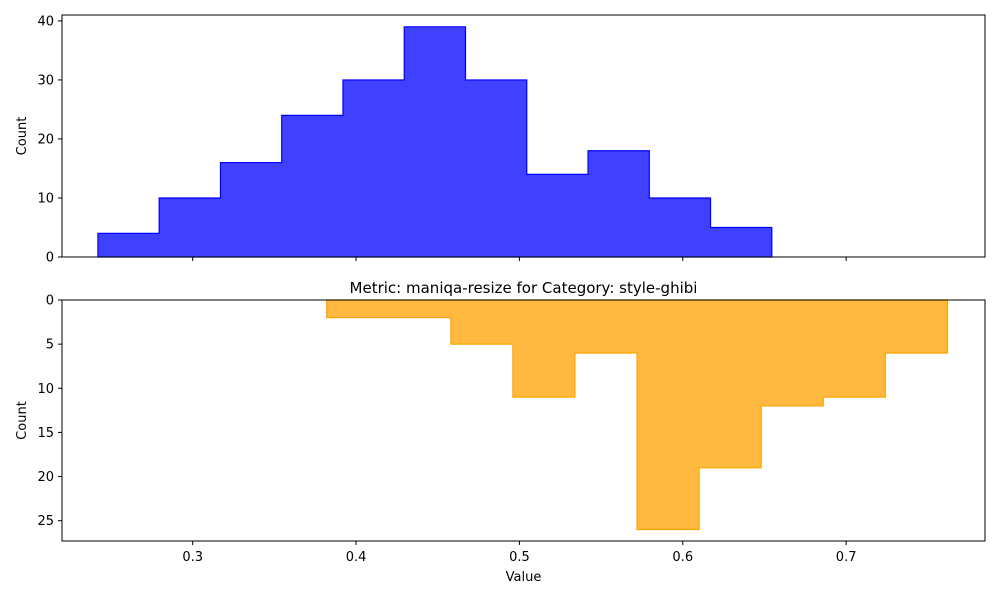 This screenshot has height=604, width=1000. What do you see at coordinates (50, 345) in the screenshot?
I see `y-tick-label: 5` at bounding box center [50, 345].